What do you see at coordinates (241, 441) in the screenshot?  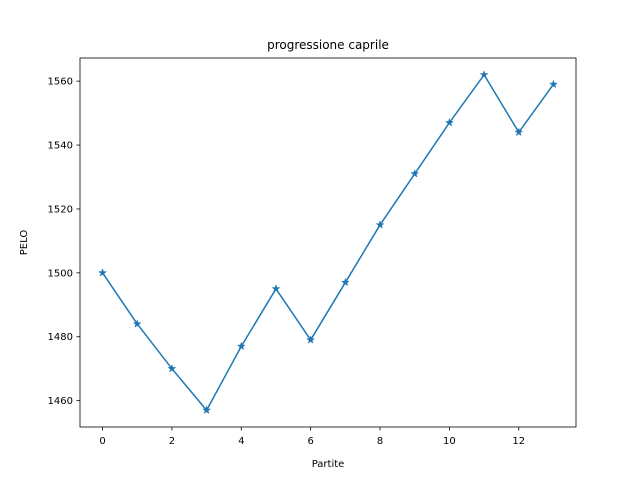 I see `x-tick-label: 4` at bounding box center [241, 441].